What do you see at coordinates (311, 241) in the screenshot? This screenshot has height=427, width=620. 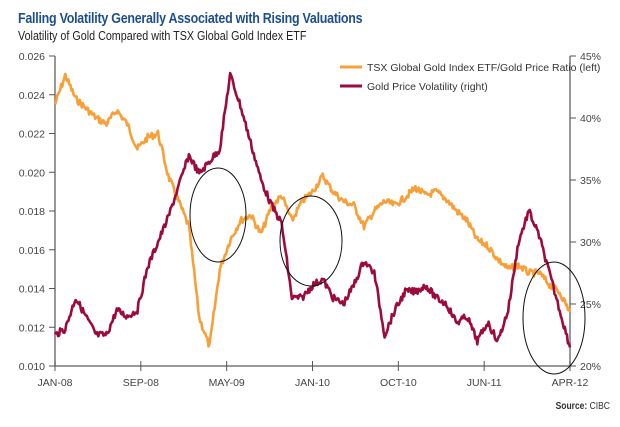 I see `annotation-circle-jan10` at bounding box center [311, 241].